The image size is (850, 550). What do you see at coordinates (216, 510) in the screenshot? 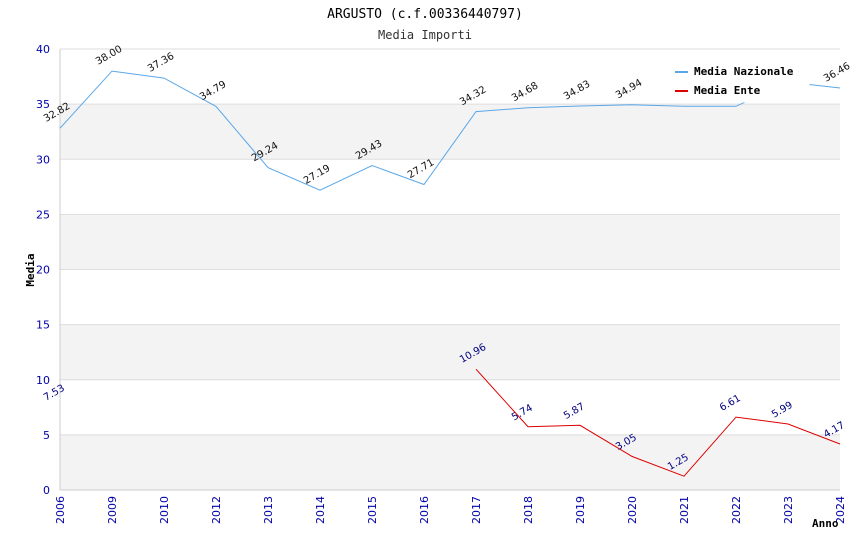
I see `x-tick-label: 2012` at bounding box center [216, 510].